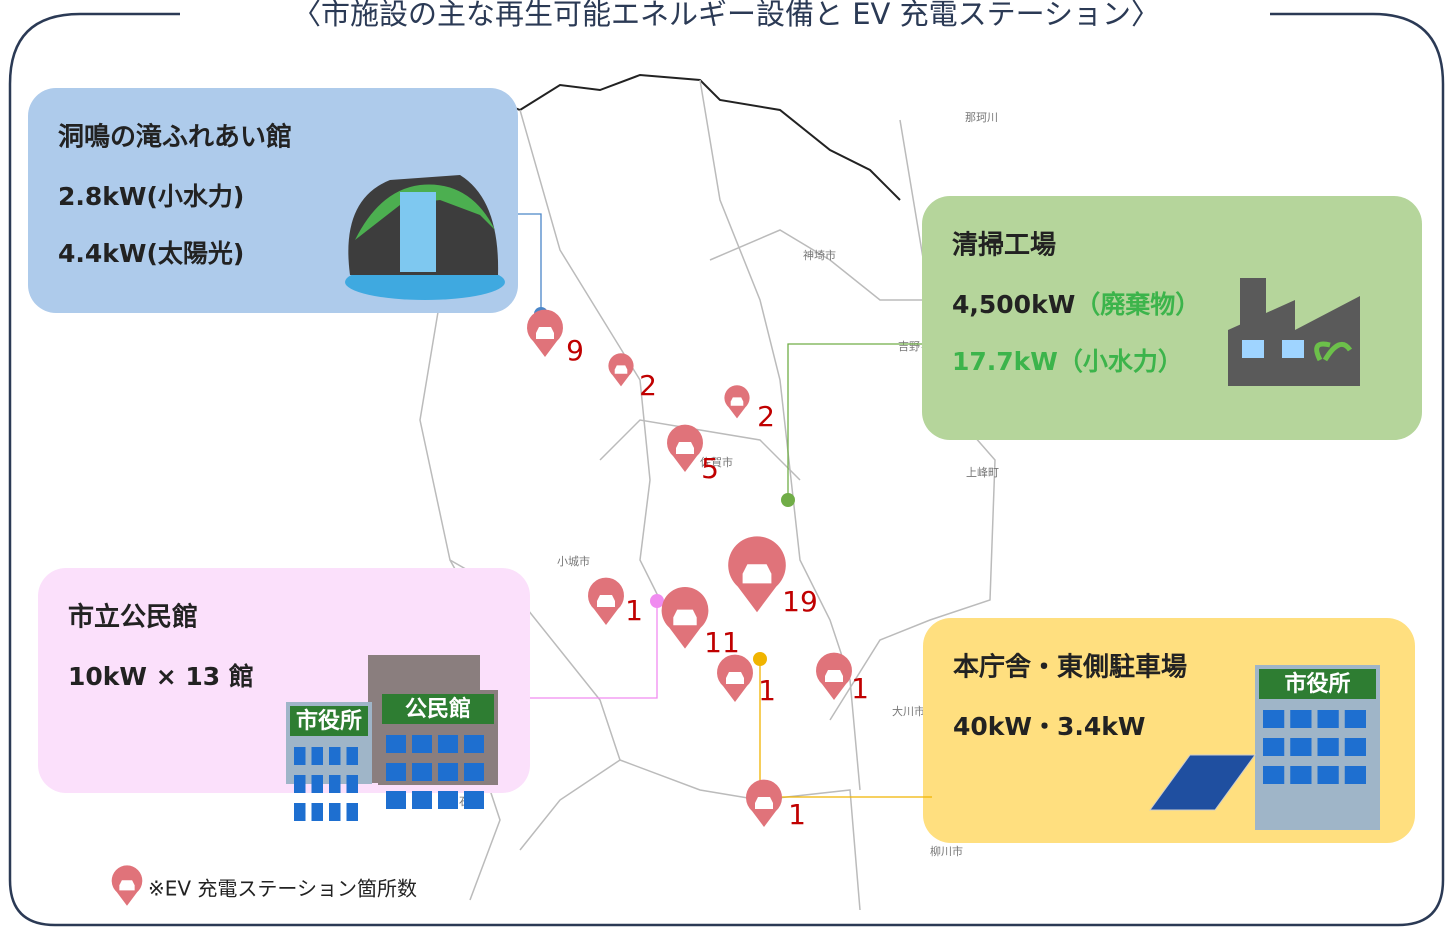  I want to click on spec-part: 17.7kW（小水力）, so click(1067, 361).